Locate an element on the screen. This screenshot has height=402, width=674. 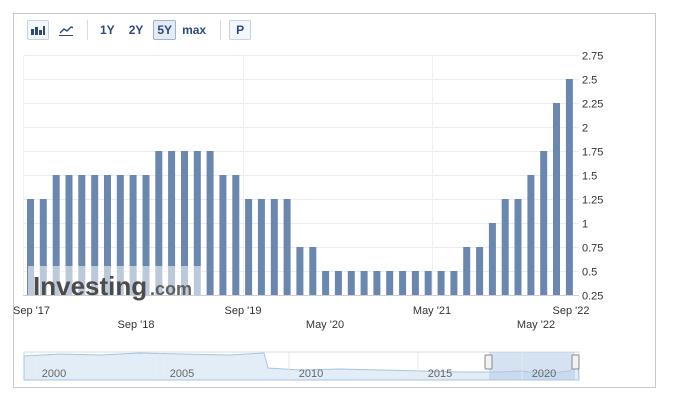
y-tick-label: 0.5 is located at coordinates (589, 273).